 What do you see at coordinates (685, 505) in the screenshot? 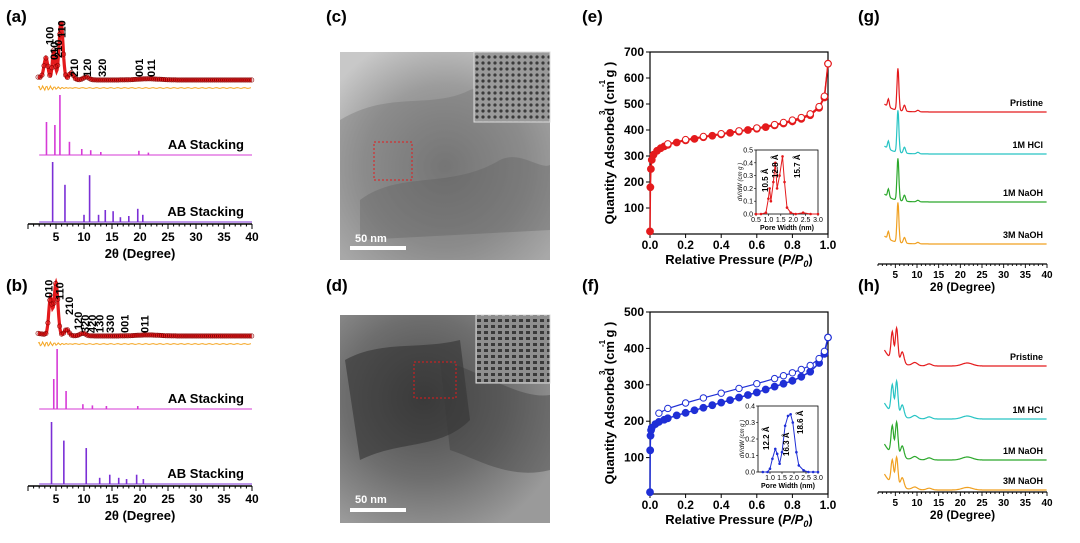
I see `x-tick-label: 0.2` at bounding box center [685, 505].